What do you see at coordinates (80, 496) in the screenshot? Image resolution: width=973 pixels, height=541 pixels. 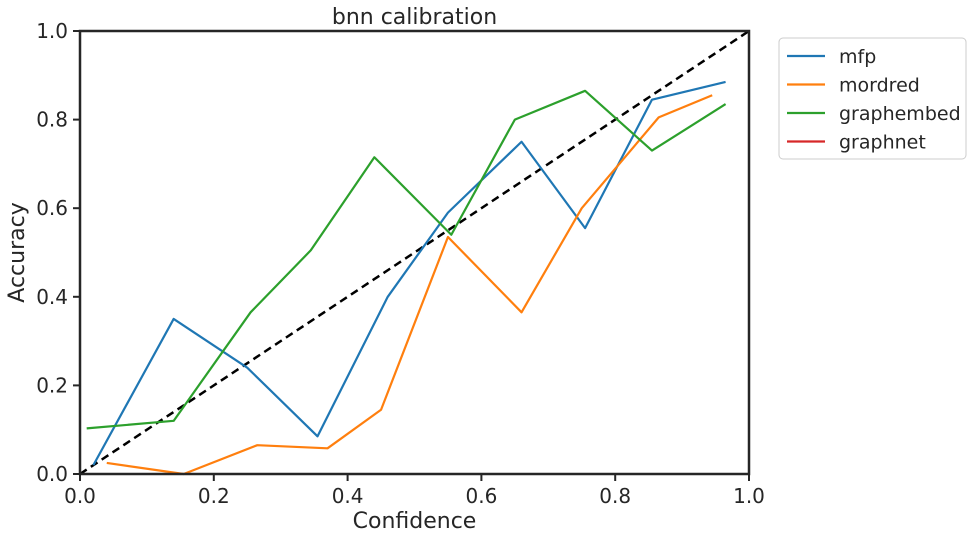 I see `x-tick-label: 0.0` at bounding box center [80, 496].